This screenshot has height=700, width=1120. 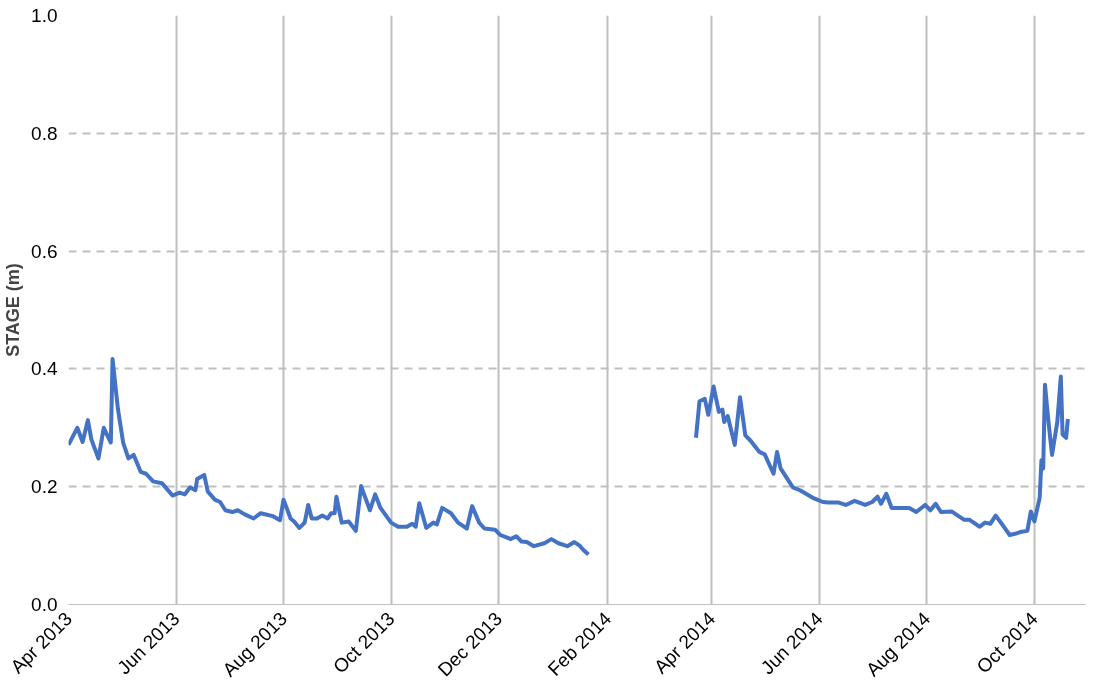 I want to click on y-tick-label: 0.0, so click(x=44, y=604).